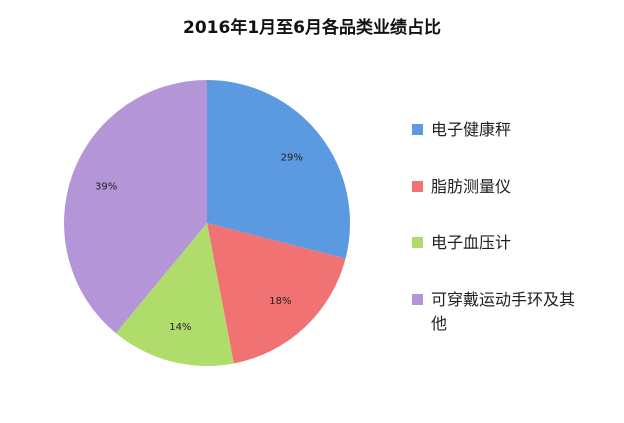  What do you see at coordinates (503, 311) in the screenshot?
I see `legend-label: 可穿戴运动手环及其他` at bounding box center [503, 311].